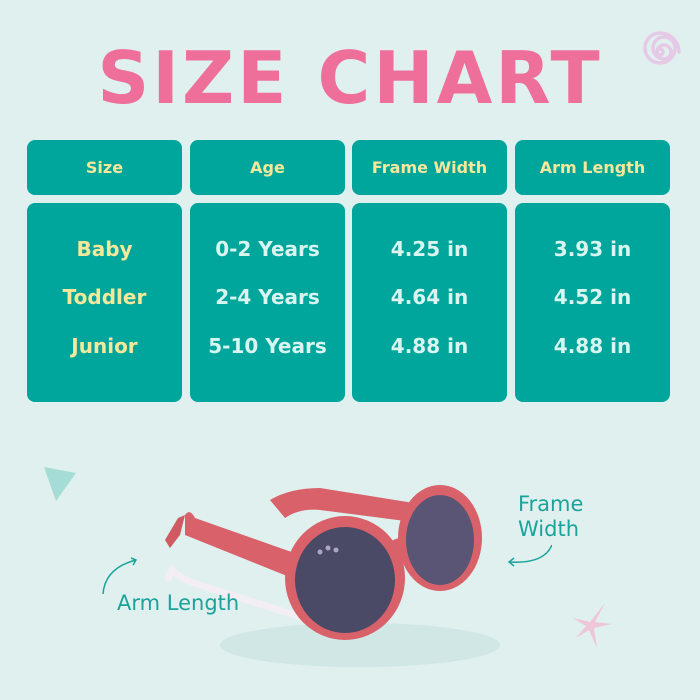  I want to click on page-title: SIZE CHART, so click(350, 78).